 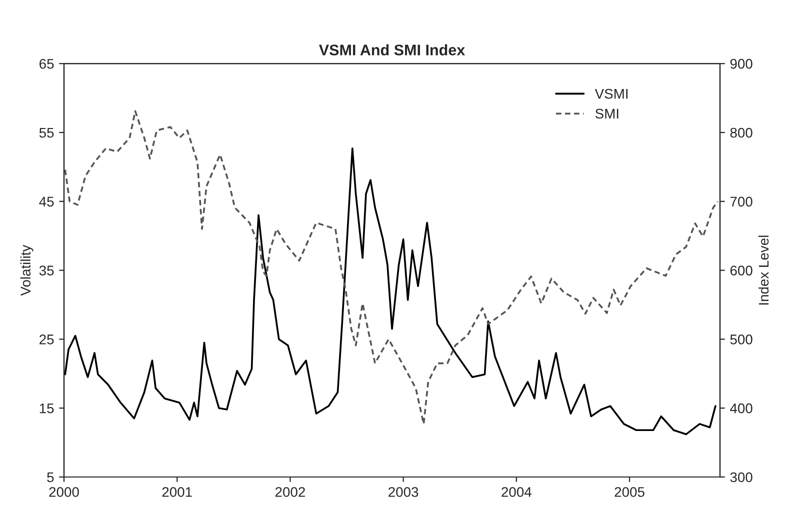 What do you see at coordinates (741, 133) in the screenshot?
I see `y2-tick-label: 800` at bounding box center [741, 133].